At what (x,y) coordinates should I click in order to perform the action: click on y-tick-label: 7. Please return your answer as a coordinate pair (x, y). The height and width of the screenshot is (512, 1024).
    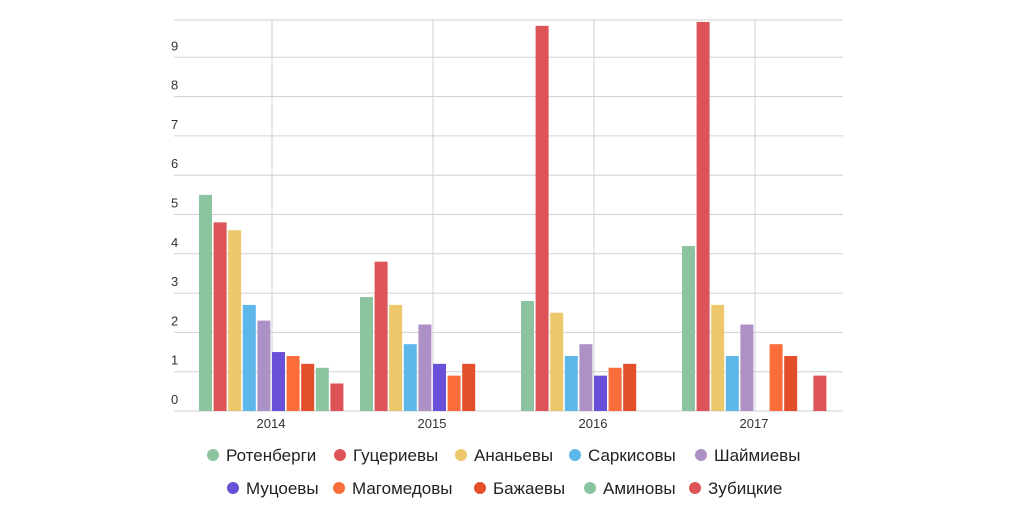
    Looking at the image, I should click on (174, 124).